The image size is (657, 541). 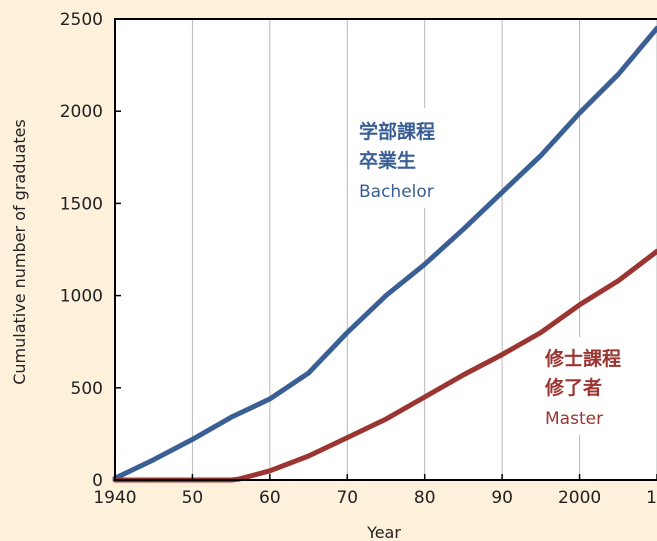 I want to click on y-tick-label-0: 0, so click(x=97, y=481).